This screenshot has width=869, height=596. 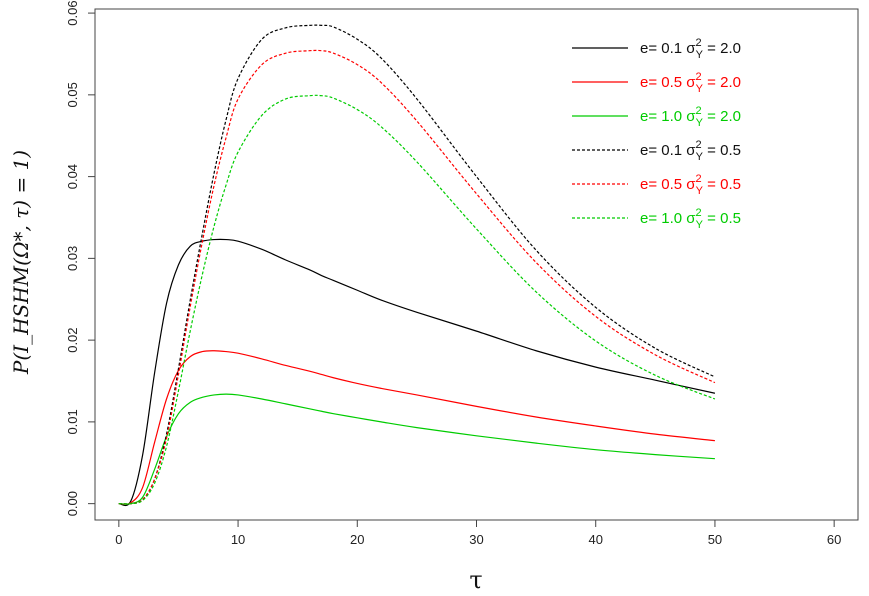 What do you see at coordinates (595, 539) in the screenshot?
I see `x-tick-label: 40` at bounding box center [595, 539].